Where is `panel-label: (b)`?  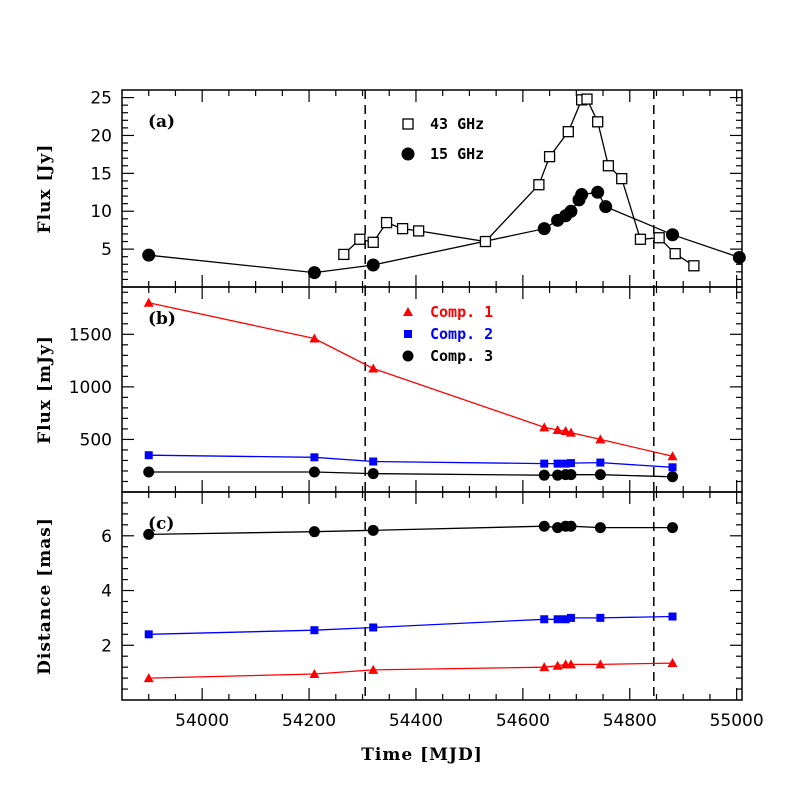
panel-label: (b) is located at coordinates (162, 319).